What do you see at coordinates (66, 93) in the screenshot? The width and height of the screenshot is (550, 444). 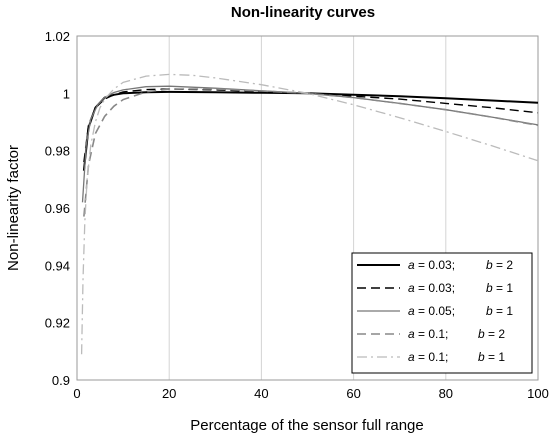 I see `y-tick-label: 1` at bounding box center [66, 93].